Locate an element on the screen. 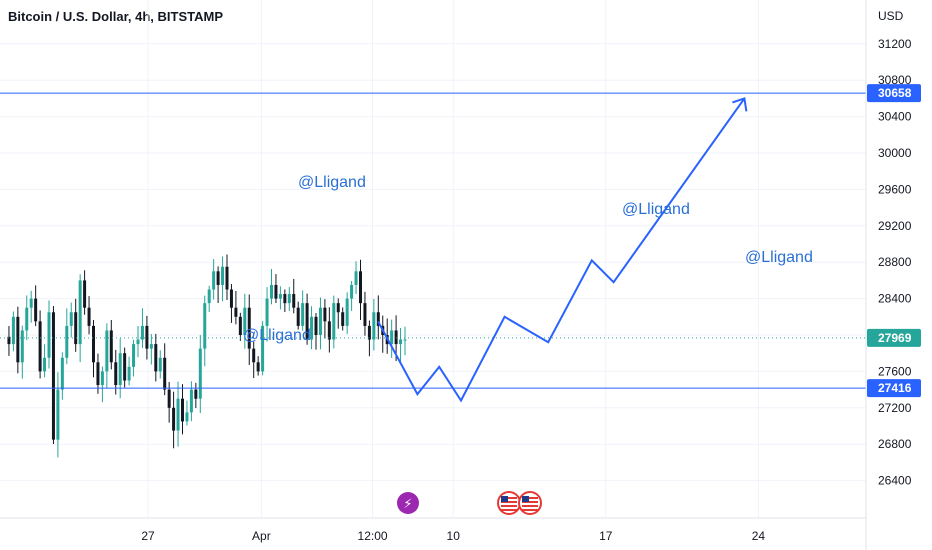 This screenshot has width=932, height=550. event-markers: ⚡ is located at coordinates (469, 503).